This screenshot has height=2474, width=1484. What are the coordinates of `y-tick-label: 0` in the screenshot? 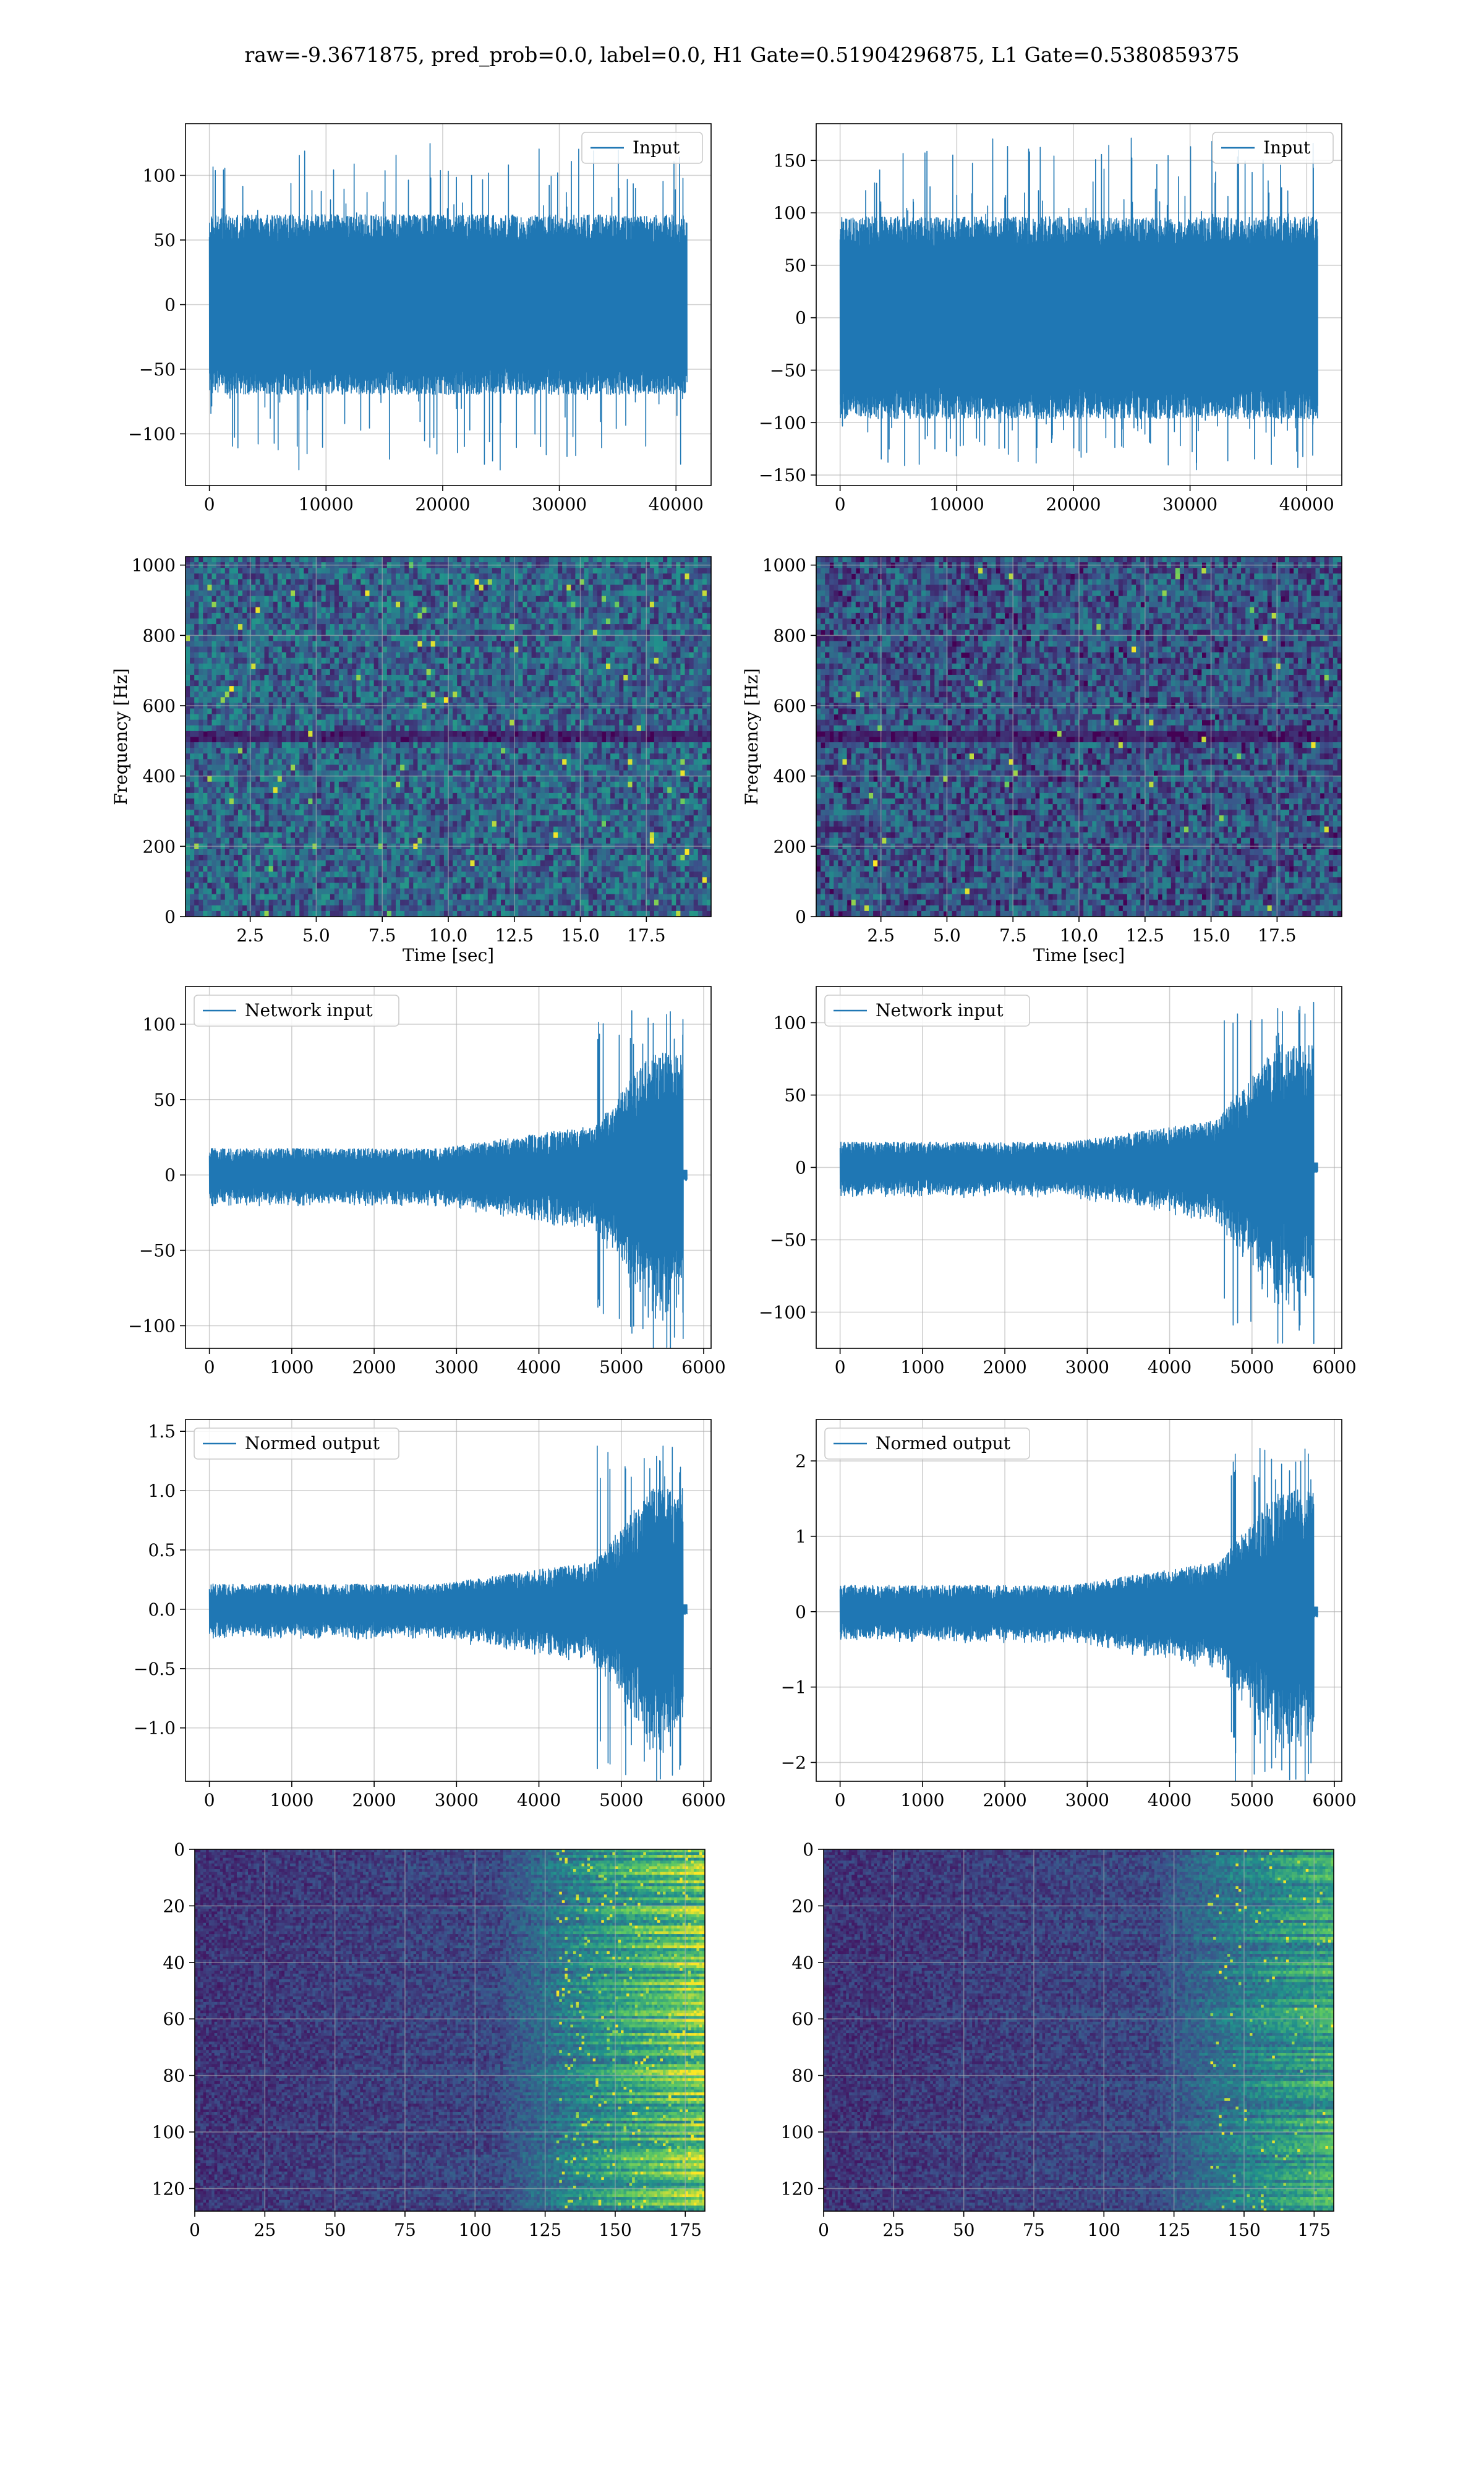 It's located at (170, 305).